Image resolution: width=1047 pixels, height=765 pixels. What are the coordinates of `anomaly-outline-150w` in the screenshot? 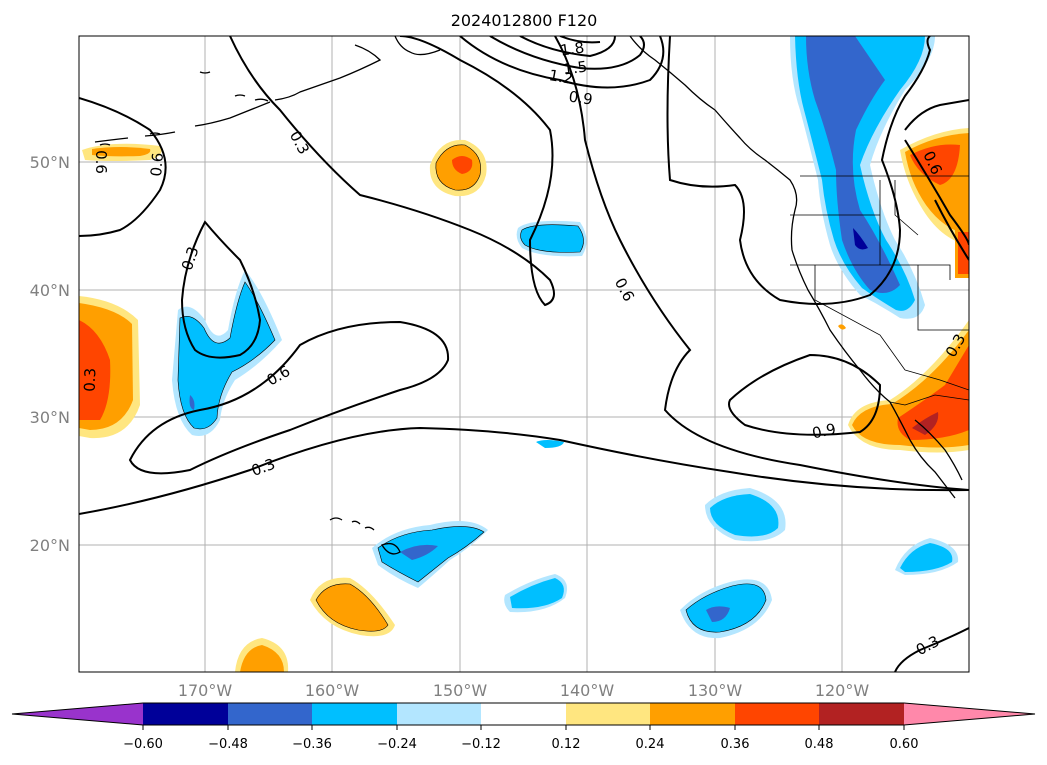 It's located at (458, 167).